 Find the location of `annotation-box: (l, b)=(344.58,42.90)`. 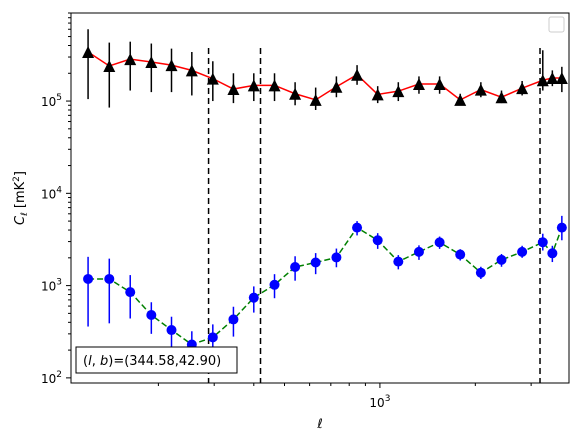

annotation-box: (l, b)=(344.58,42.90) is located at coordinates (156, 360).